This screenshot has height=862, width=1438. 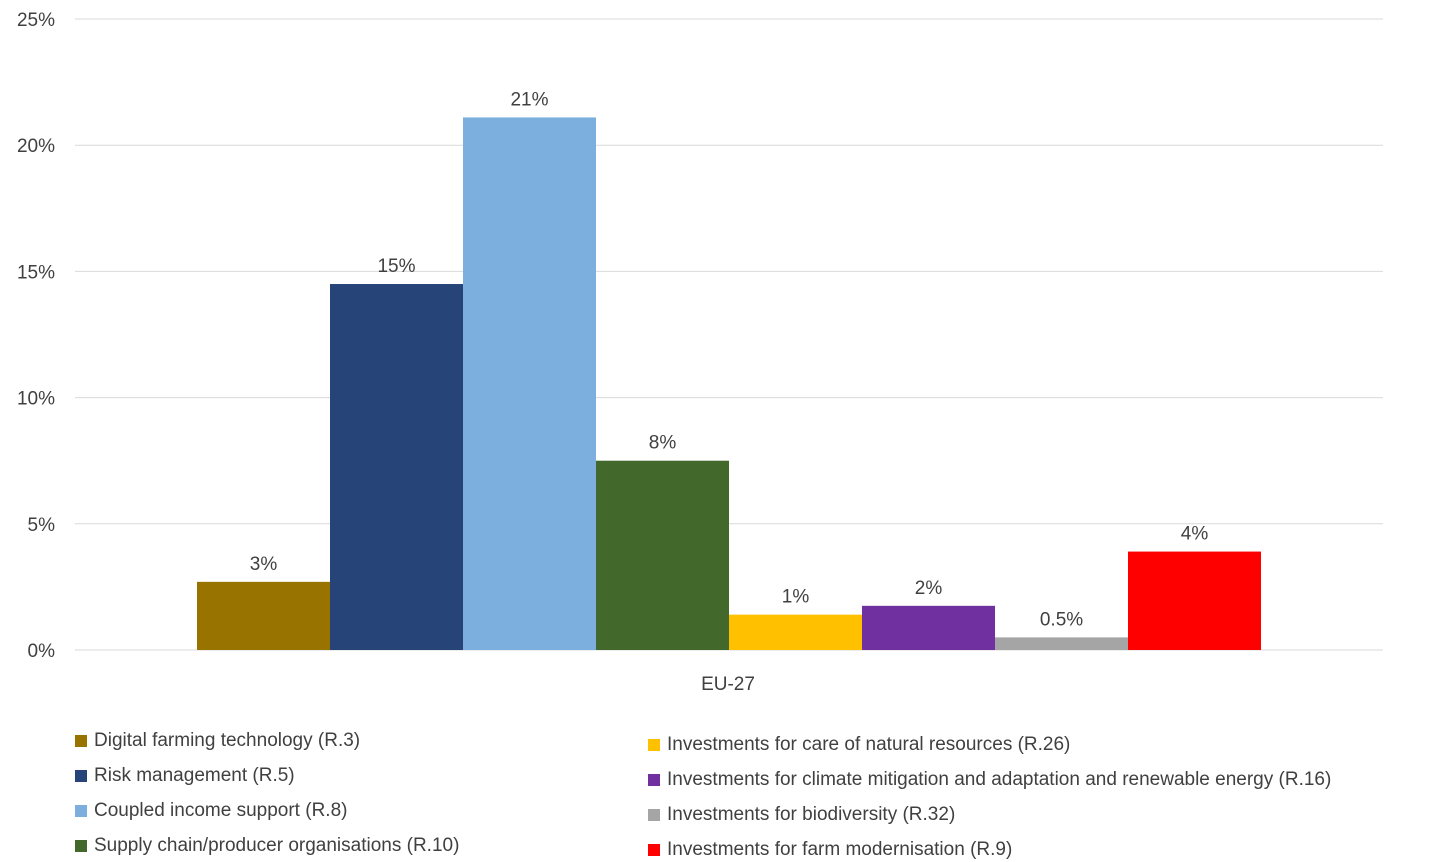 I want to click on y-tick-label: 25%, so click(x=36, y=20).